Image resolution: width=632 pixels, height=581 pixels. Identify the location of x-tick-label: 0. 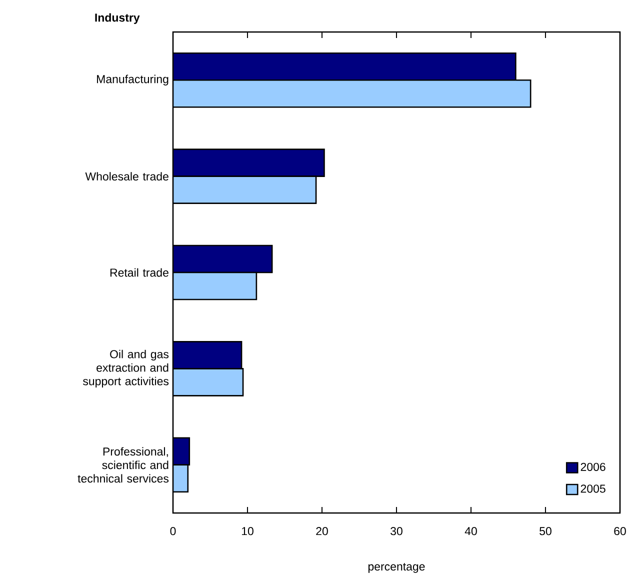
(173, 531).